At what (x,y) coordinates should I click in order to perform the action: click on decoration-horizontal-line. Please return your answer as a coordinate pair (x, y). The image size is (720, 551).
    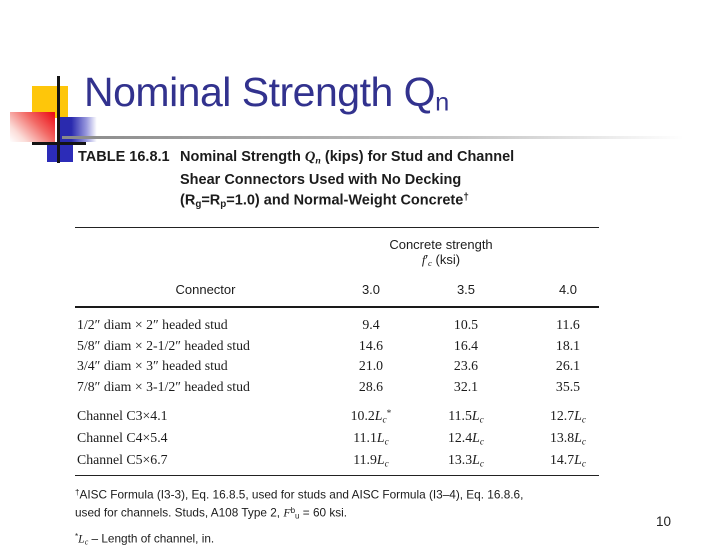
    Looking at the image, I should click on (59, 143).